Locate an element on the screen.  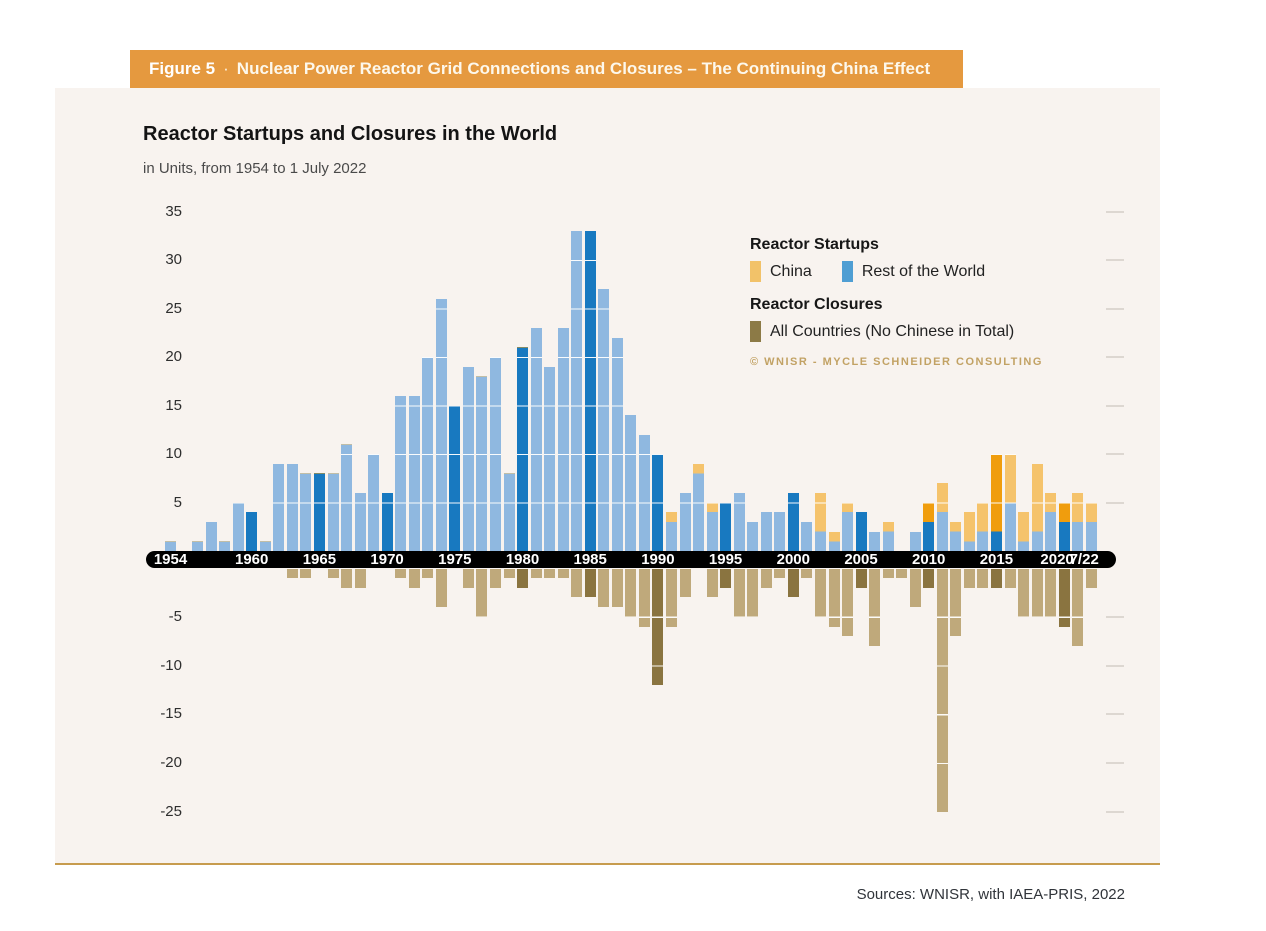
legend-china-label: China is located at coordinates (791, 271).